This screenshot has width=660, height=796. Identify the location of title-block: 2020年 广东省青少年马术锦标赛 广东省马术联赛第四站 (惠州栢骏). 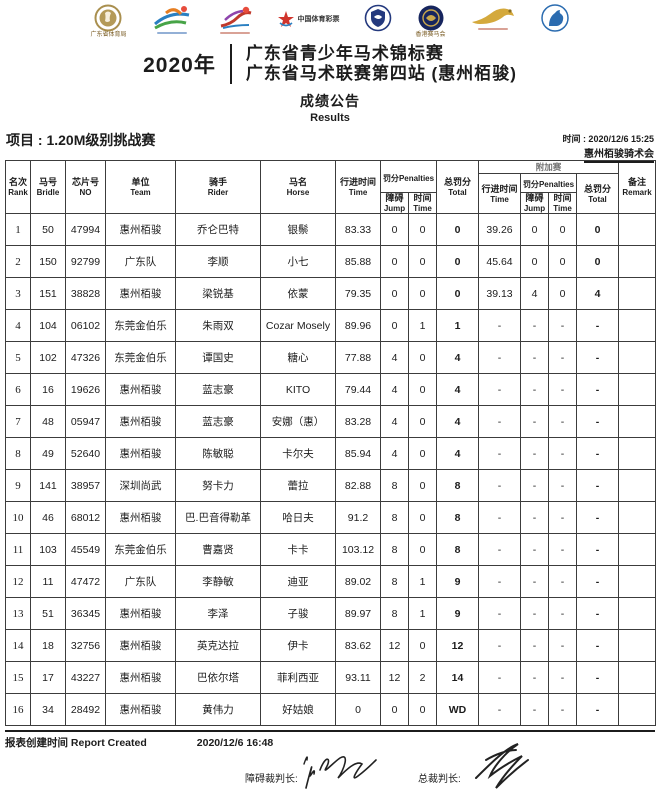
(330, 64).